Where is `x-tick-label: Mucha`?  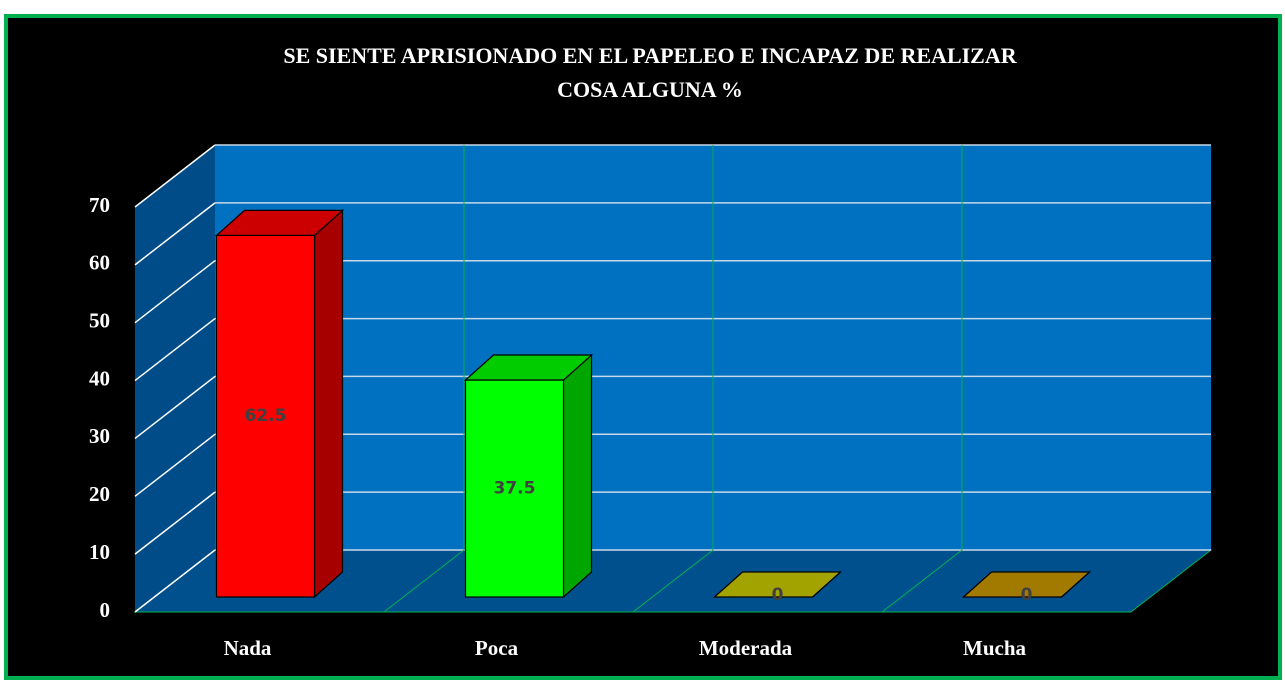
x-tick-label: Mucha is located at coordinates (995, 648).